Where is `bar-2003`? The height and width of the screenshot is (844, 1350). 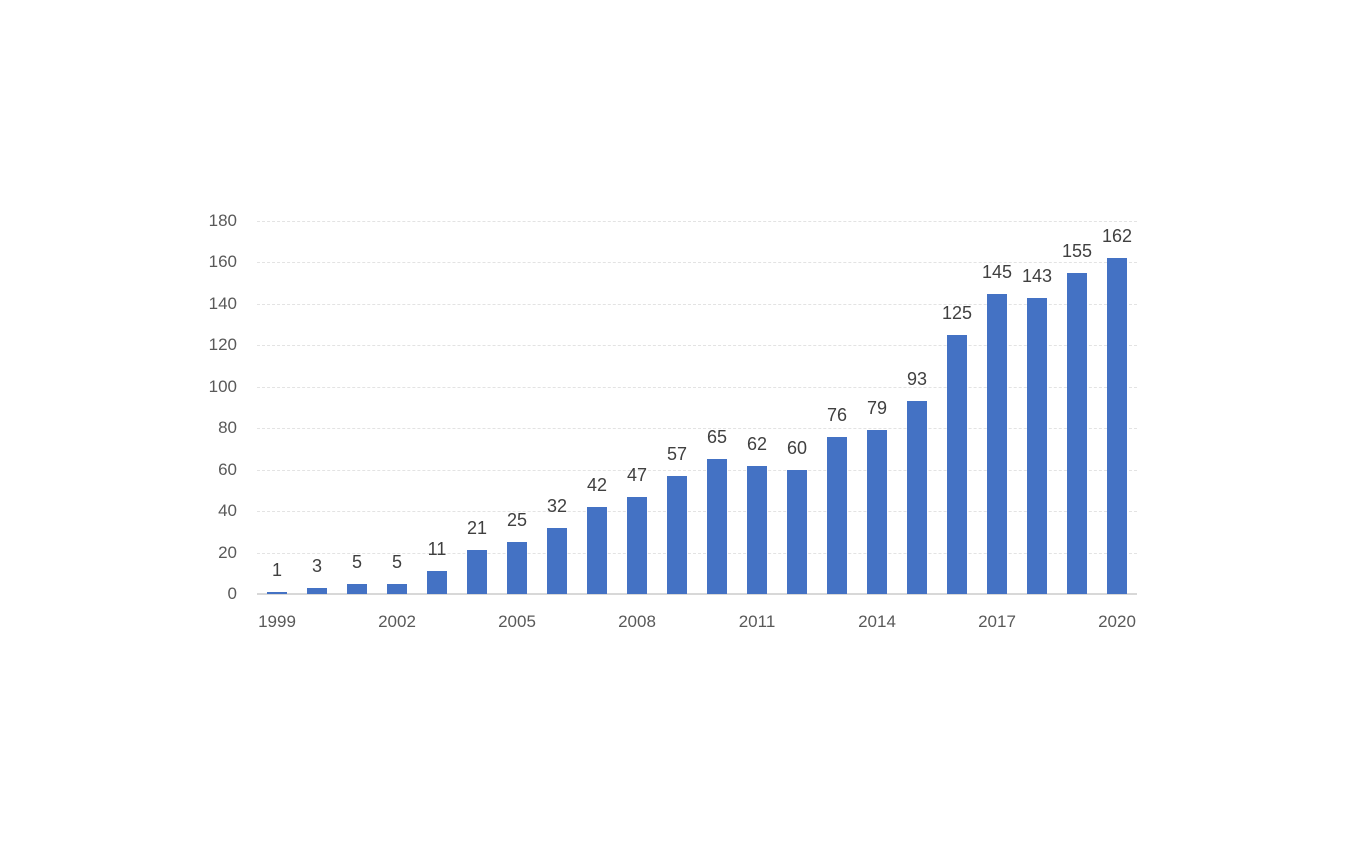
bar-2003 is located at coordinates (437, 582).